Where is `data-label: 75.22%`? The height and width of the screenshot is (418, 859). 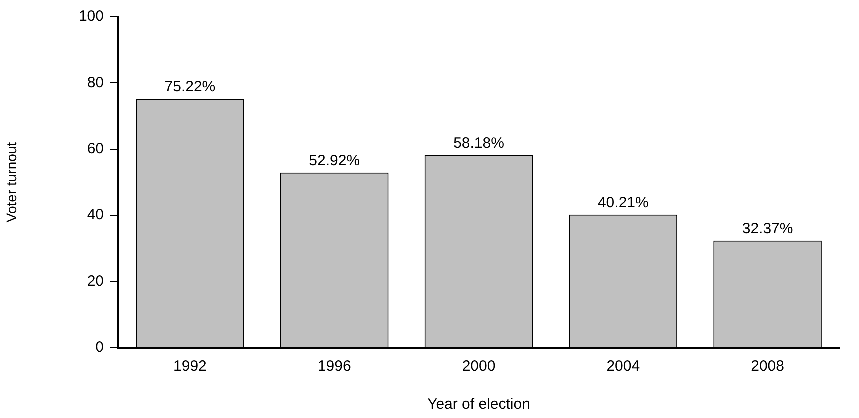 data-label: 75.22% is located at coordinates (190, 87).